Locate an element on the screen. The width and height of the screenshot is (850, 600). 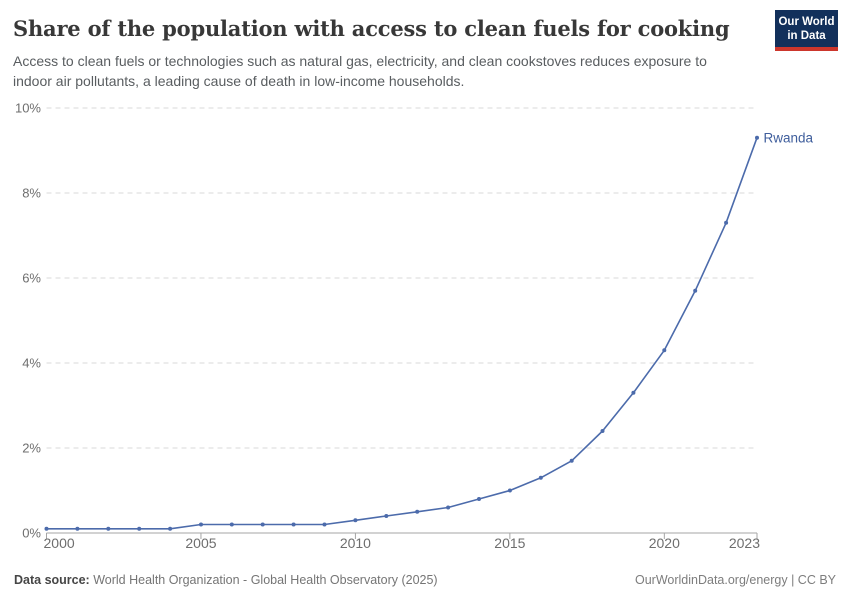
data-point-2004 is located at coordinates (170, 528).